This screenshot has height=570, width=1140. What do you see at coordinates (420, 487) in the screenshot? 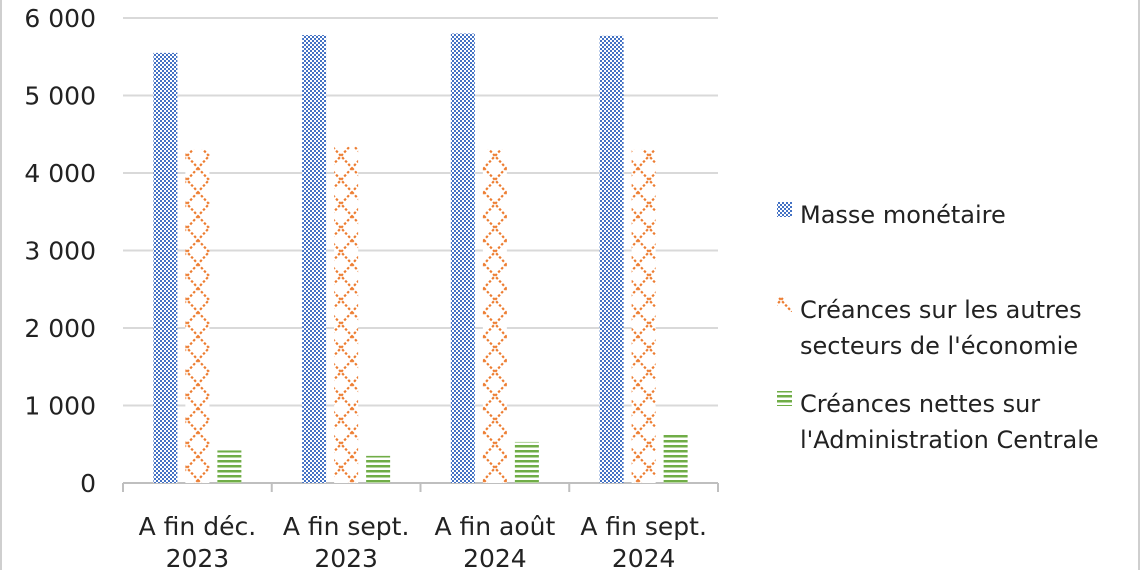
I see `x-axis` at bounding box center [420, 487].